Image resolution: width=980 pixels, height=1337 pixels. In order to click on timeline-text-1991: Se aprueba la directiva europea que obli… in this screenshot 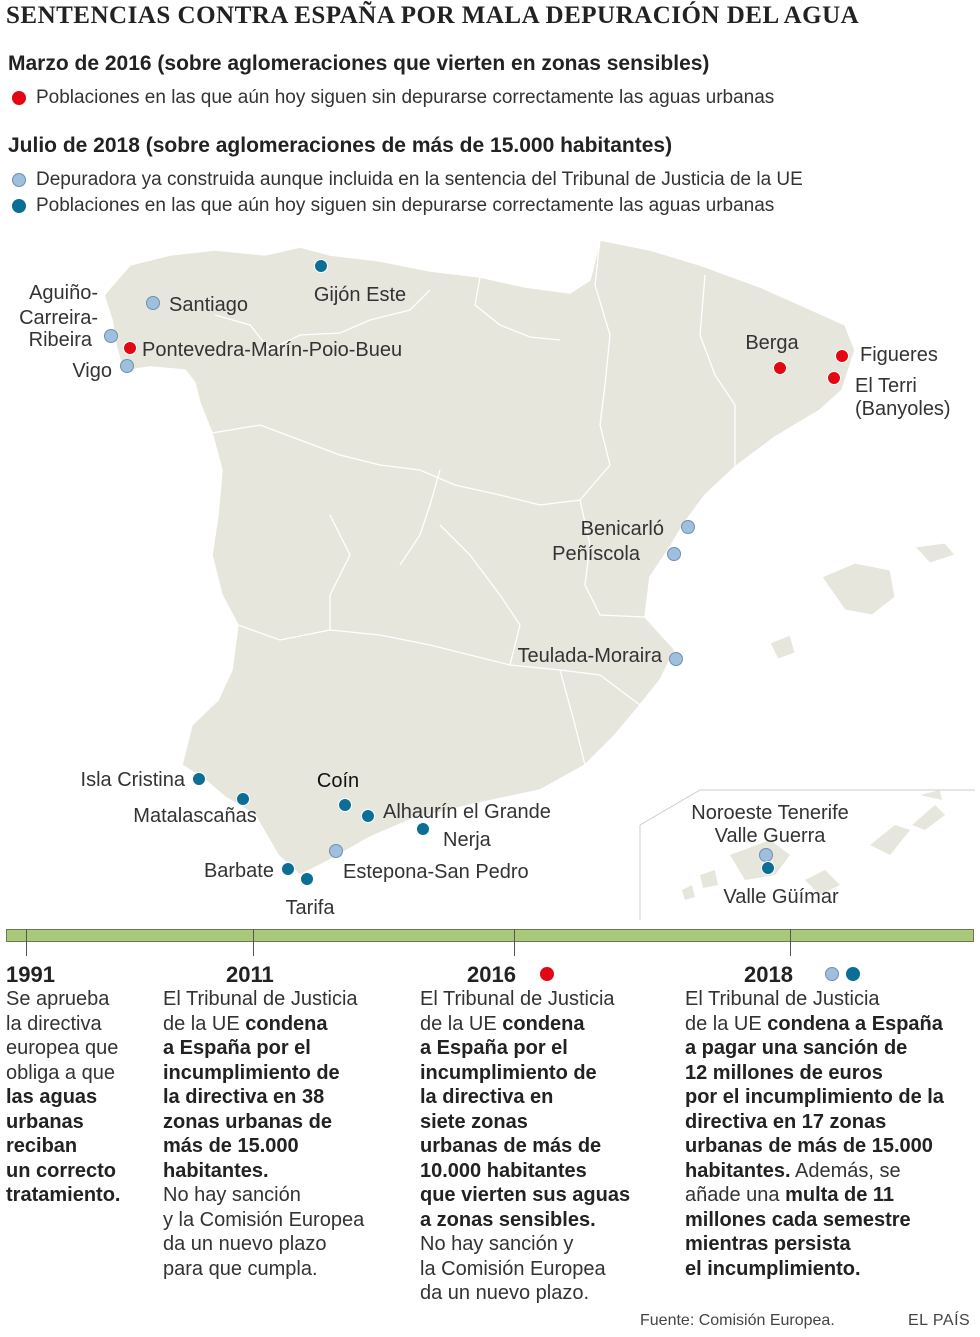, I will do `click(63, 1097)`.